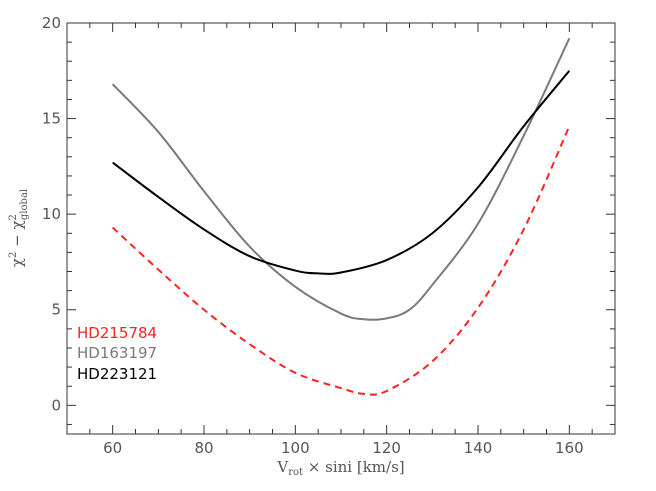 This screenshot has width=656, height=491. I want to click on y-tick-labels: 0 5 10 15 20, so click(51, 214).